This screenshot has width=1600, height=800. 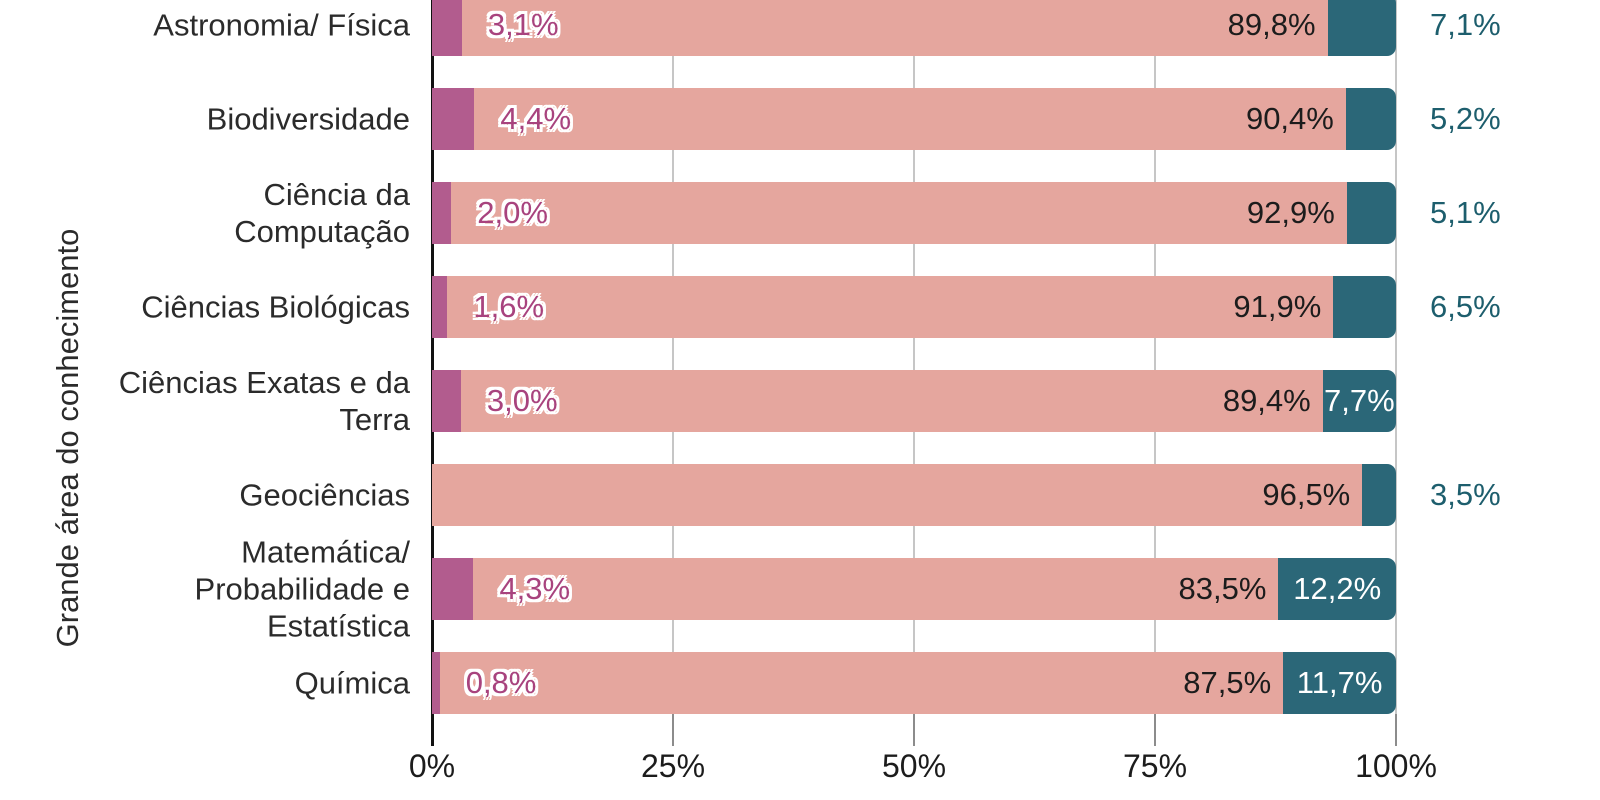 I want to click on segment-label-last: 7,7%, so click(x=1359, y=400).